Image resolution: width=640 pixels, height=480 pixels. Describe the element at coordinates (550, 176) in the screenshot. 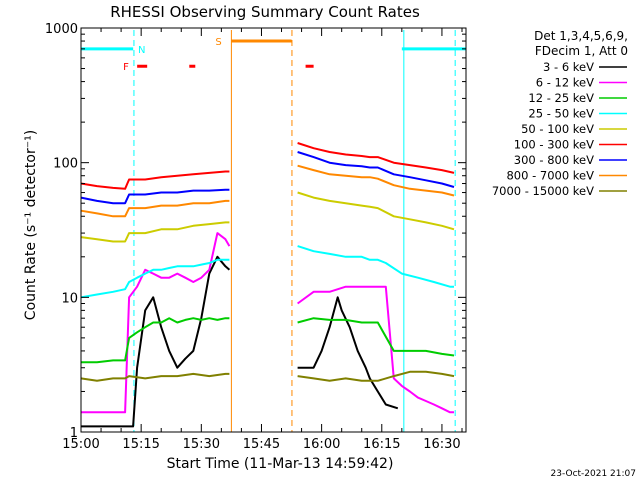

I see `legend-label-7: 800 - 7000 keV` at that location.